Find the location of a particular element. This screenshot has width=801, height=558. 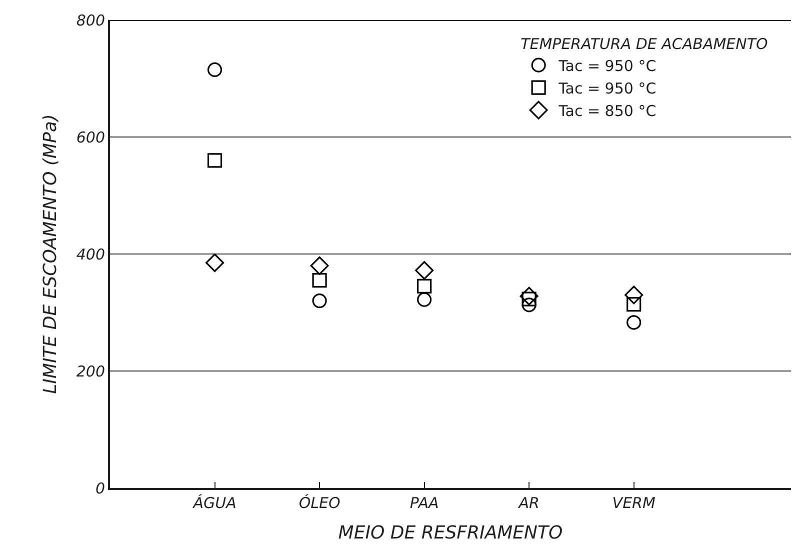

y-tick-label: 200 is located at coordinates (90, 371).